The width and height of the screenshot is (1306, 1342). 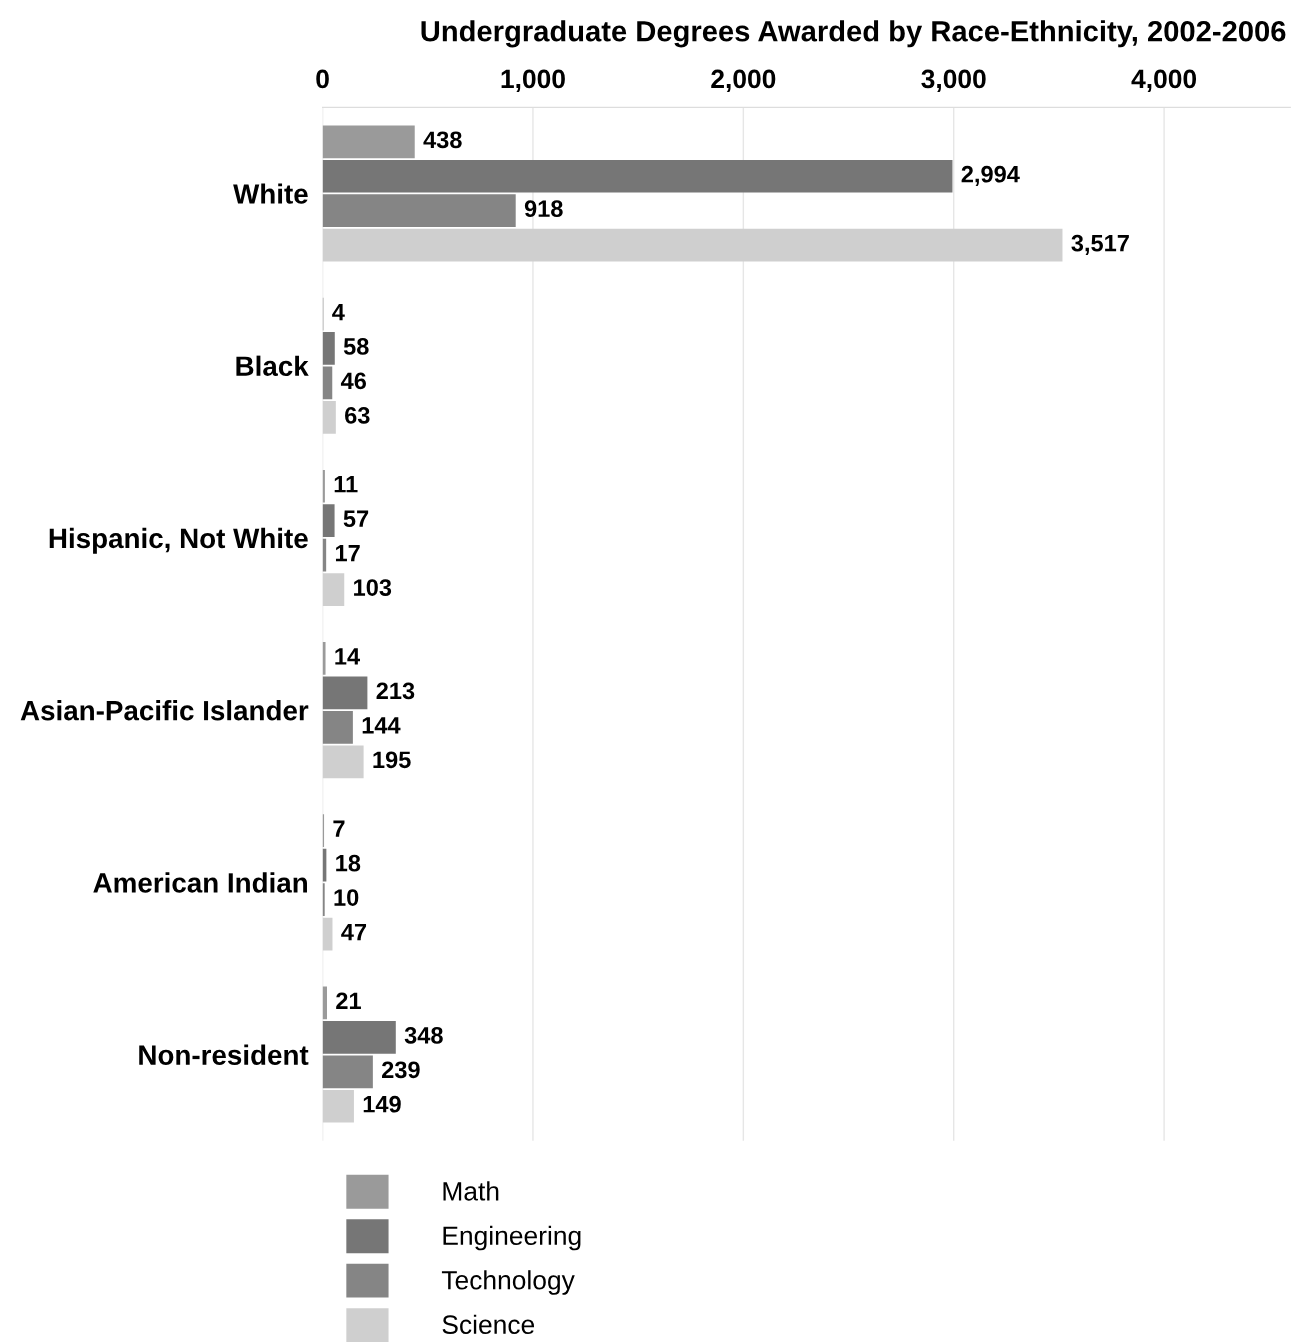 What do you see at coordinates (270, 193) in the screenshot?
I see `y-tick-label: White` at bounding box center [270, 193].